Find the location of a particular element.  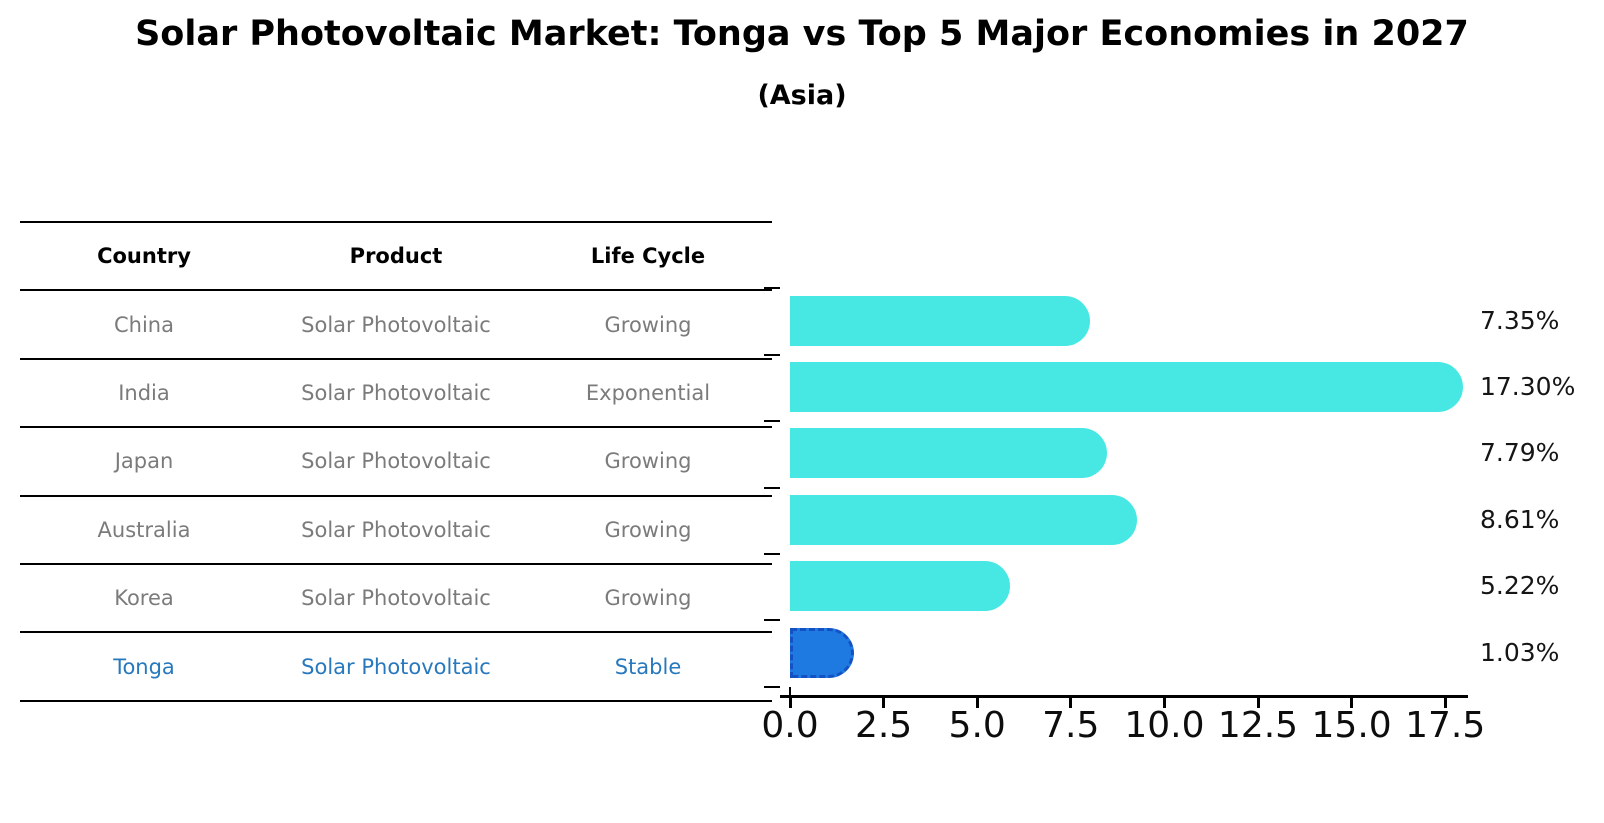

x-axis-tick-label: 10.0 is located at coordinates (1164, 725).